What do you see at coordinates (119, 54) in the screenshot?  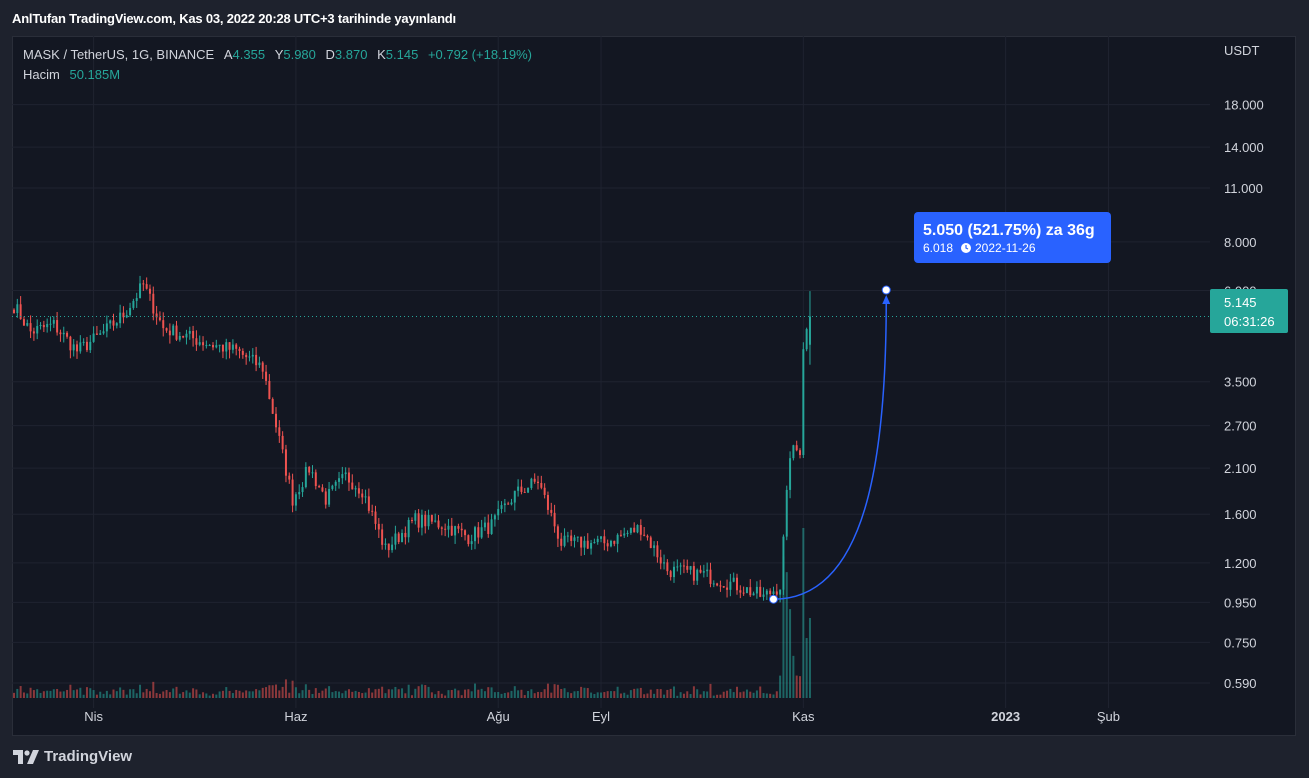 I see `symbol-title: MASK / TetherUS, 1G, BINANCE` at bounding box center [119, 54].